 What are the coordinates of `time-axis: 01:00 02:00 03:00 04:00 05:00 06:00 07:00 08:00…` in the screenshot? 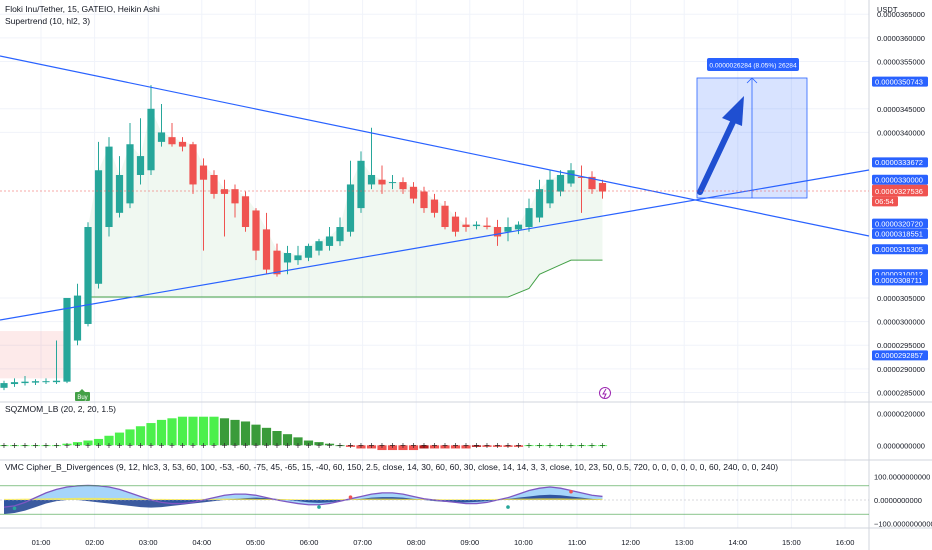 It's located at (443, 542).